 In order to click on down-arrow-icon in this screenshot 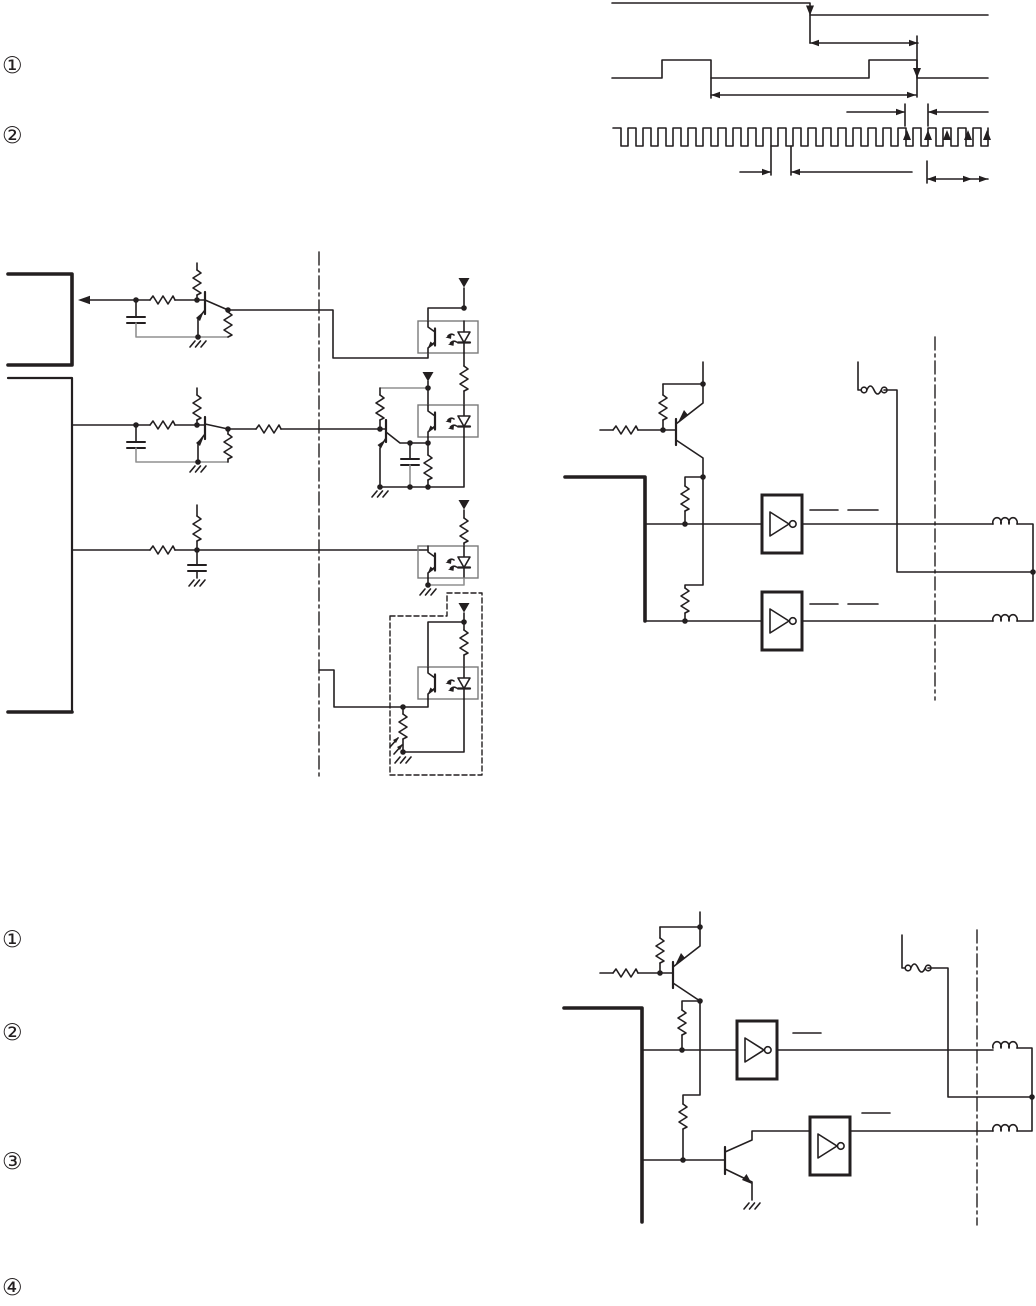, I will do `click(810, 10)`.